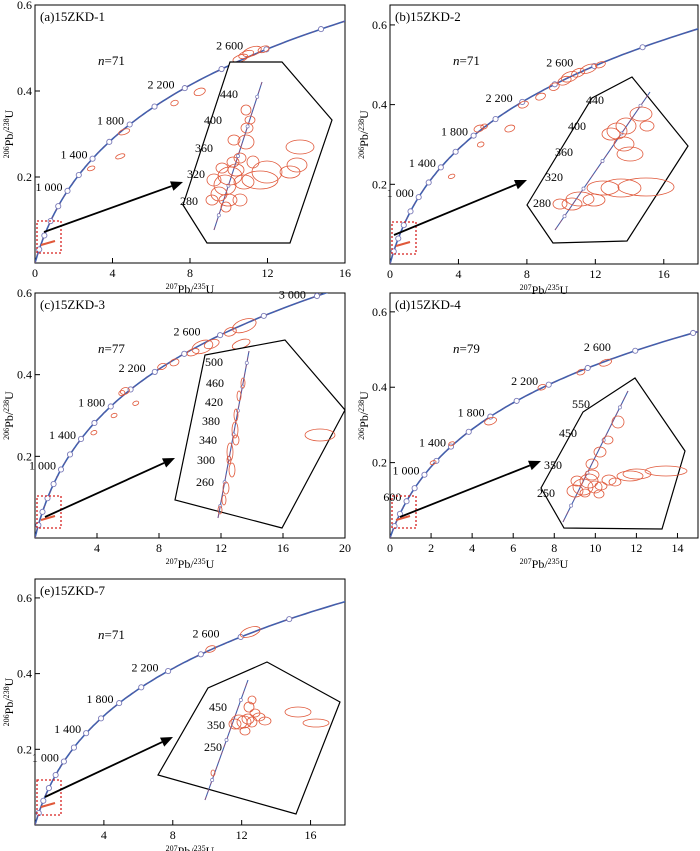 The width and height of the screenshot is (700, 851). Describe the element at coordinates (212, 780) in the screenshot. I see `inset-age-marker` at that location.